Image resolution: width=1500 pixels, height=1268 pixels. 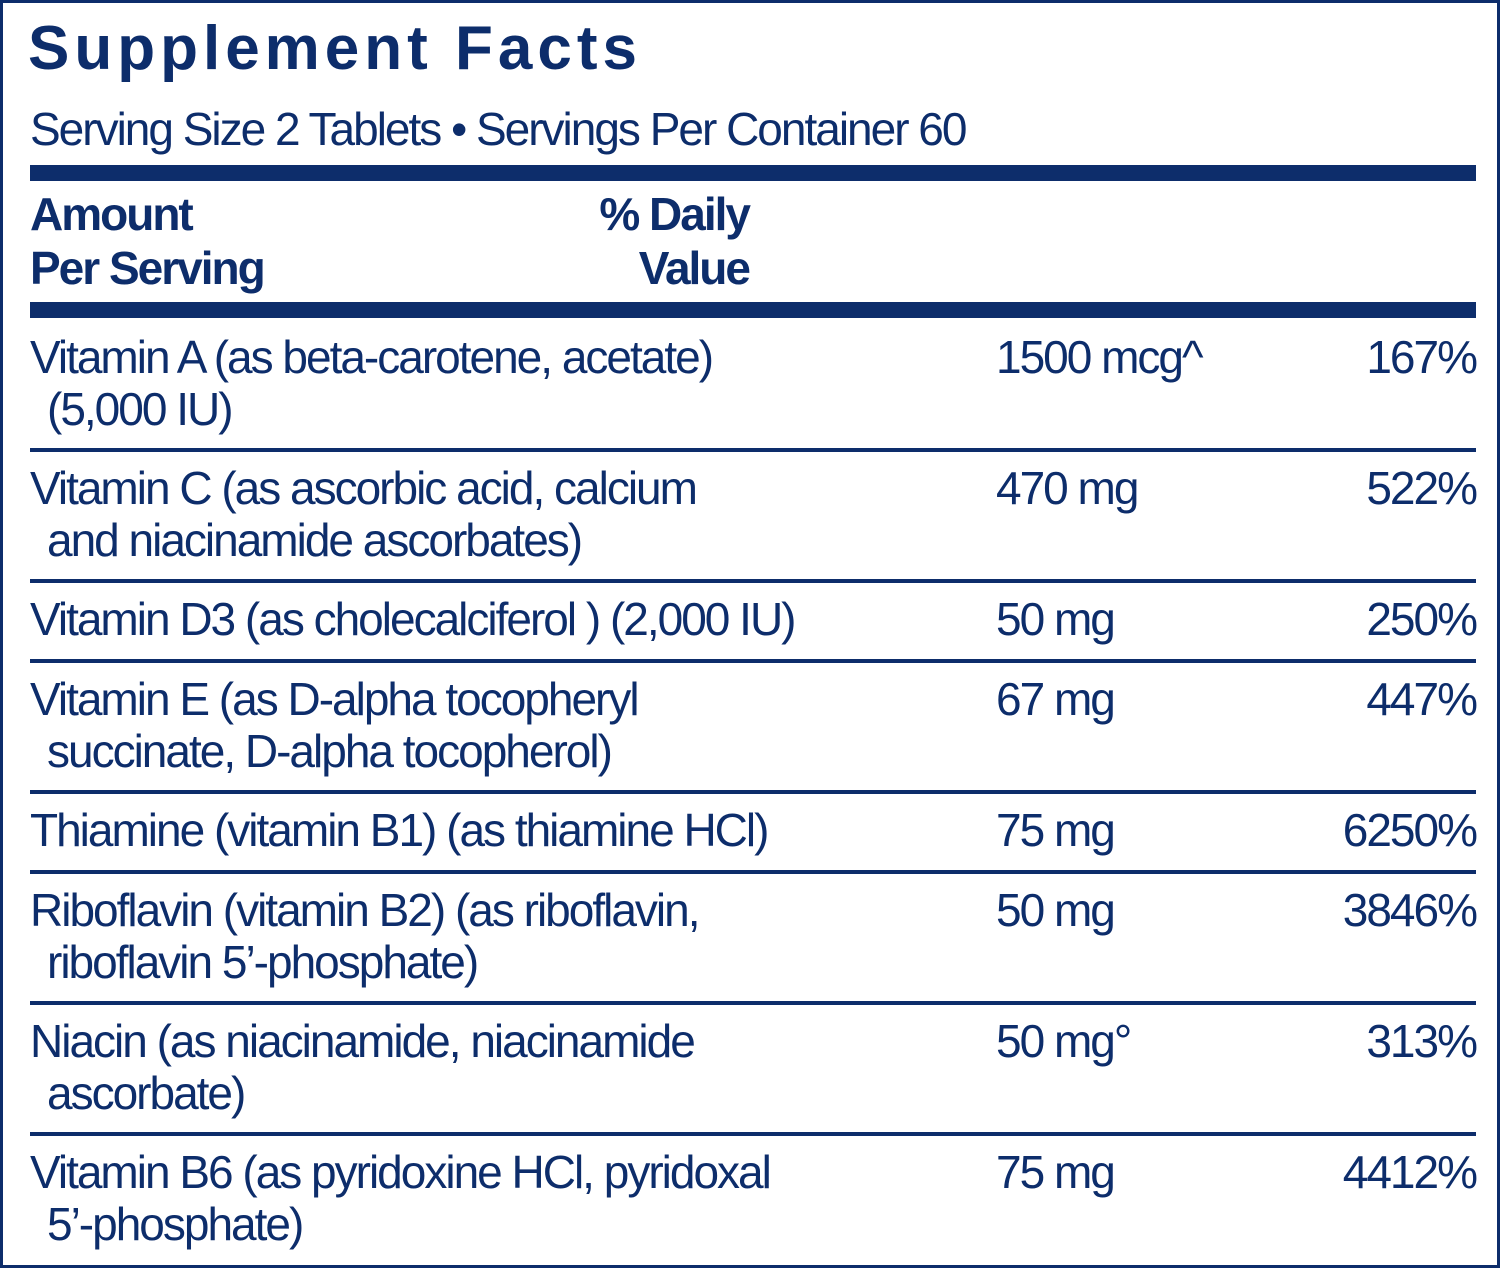 I want to click on nutrient-amount: 470 mg, so click(x=1067, y=488).